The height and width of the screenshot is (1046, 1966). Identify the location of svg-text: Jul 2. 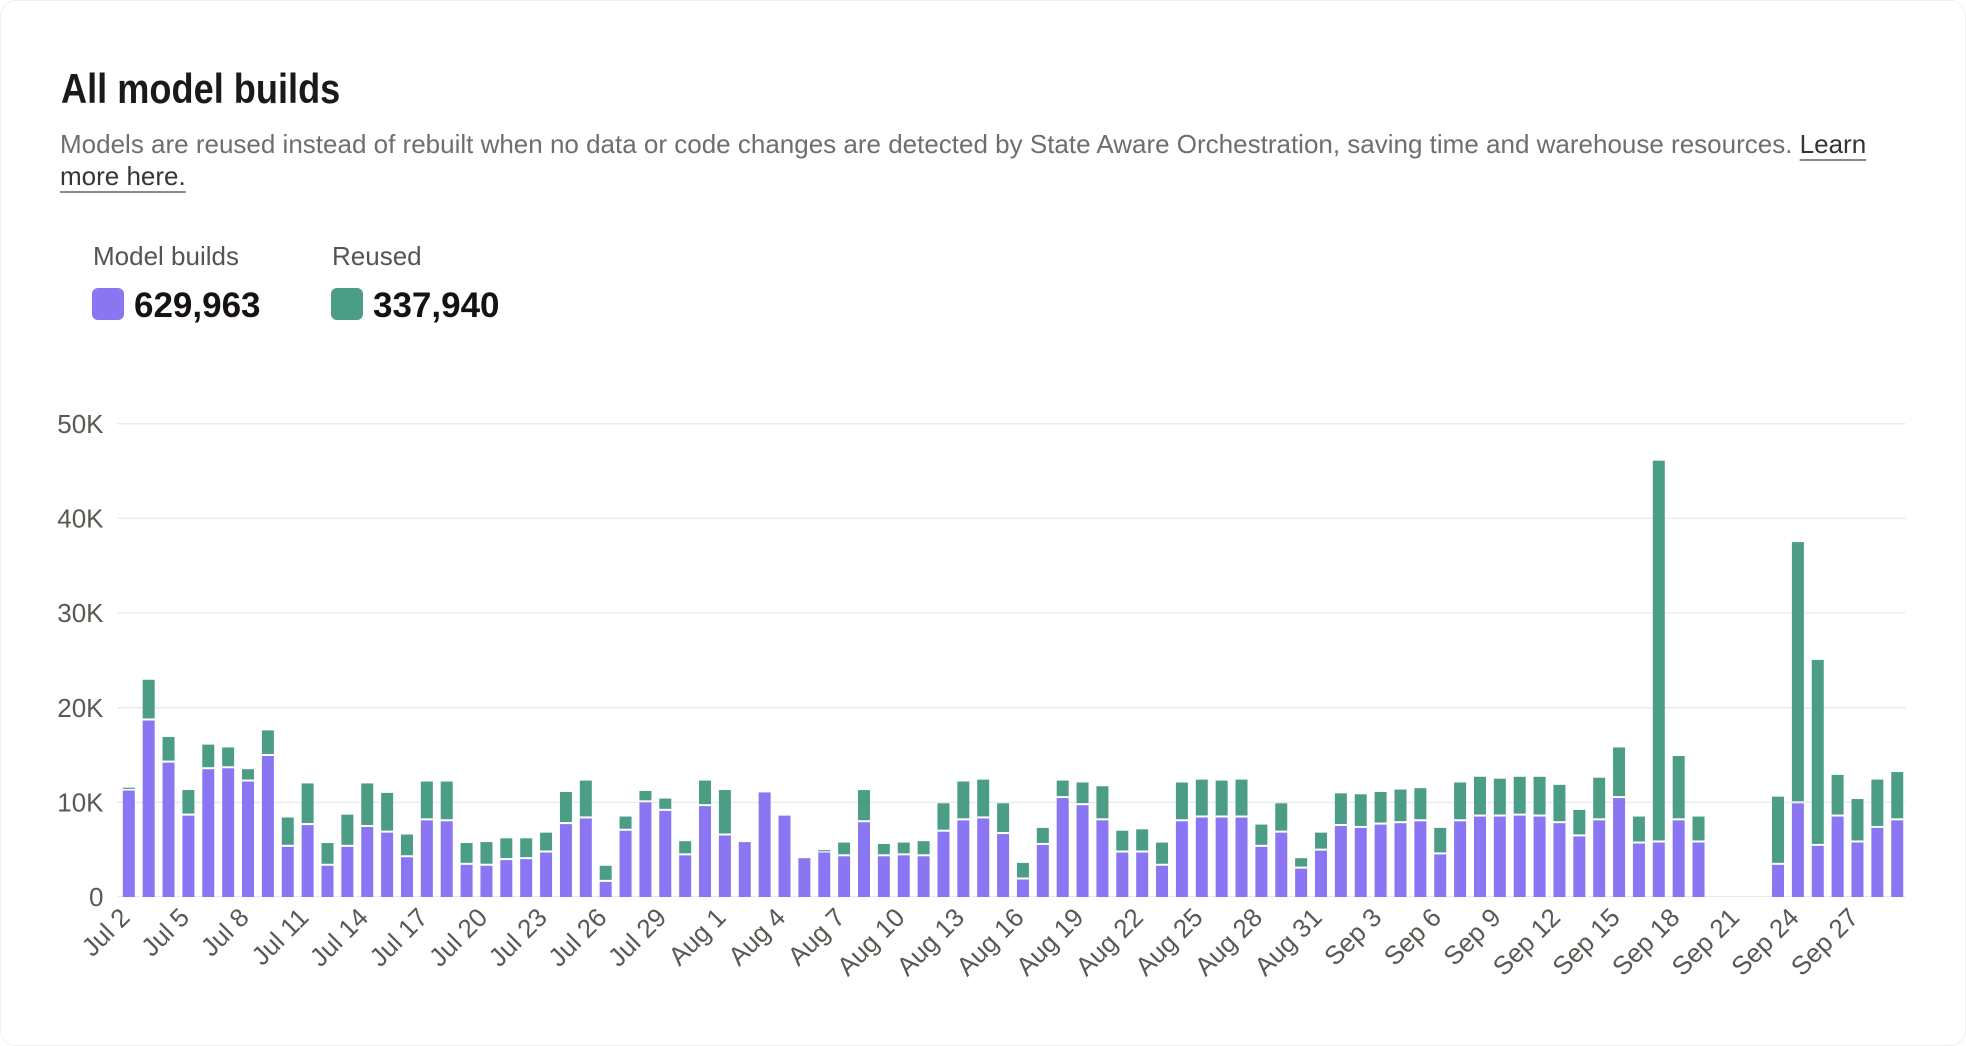
(105, 932).